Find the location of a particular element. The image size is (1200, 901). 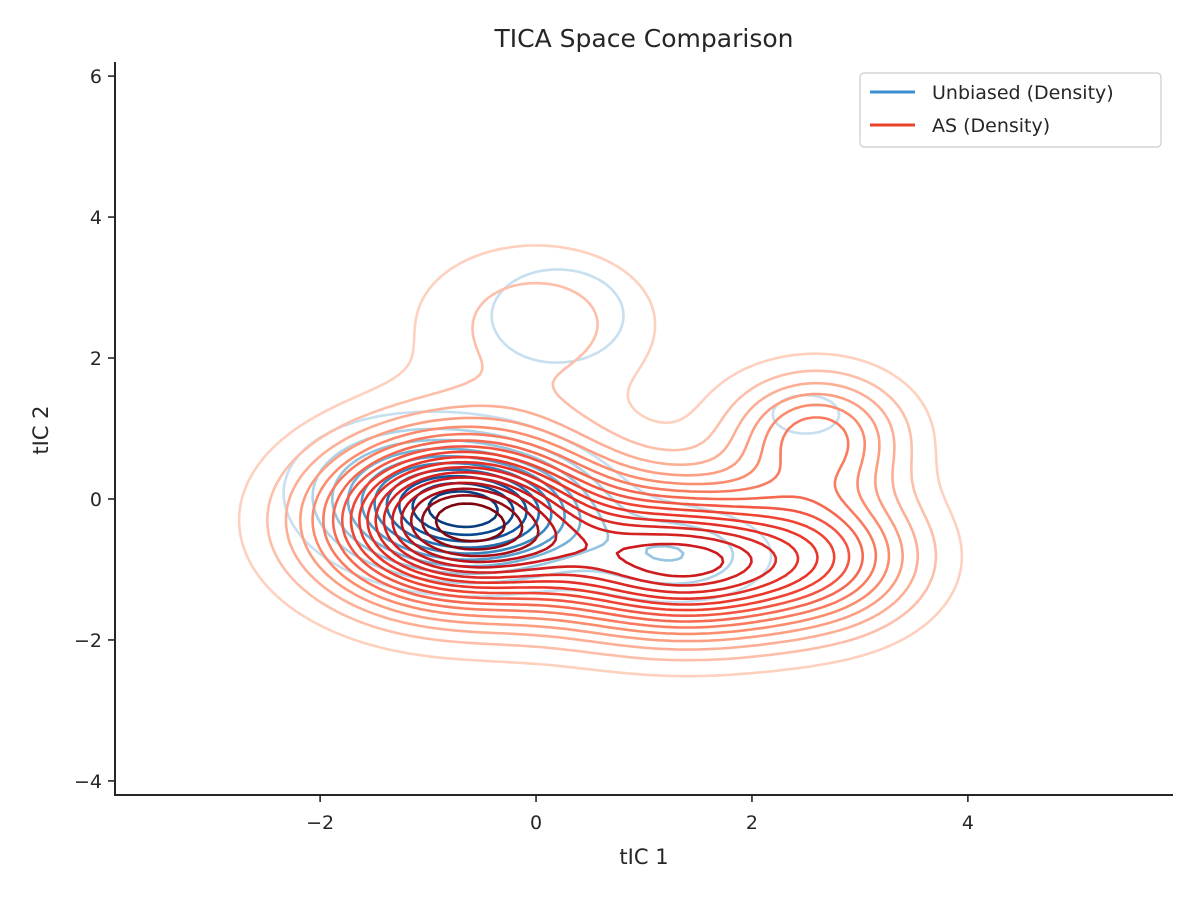

x-tick-label-1: 0 is located at coordinates (536, 823).